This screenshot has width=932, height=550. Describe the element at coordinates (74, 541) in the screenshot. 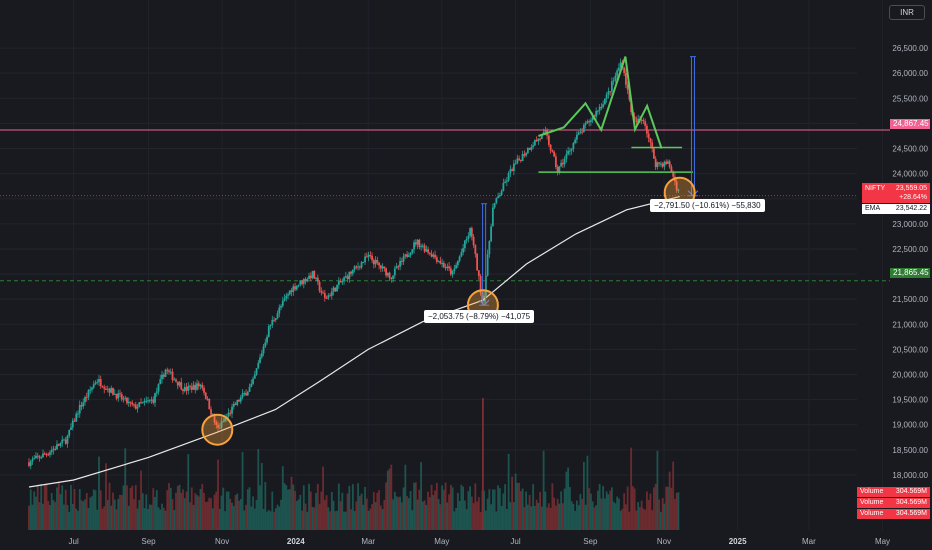

I see `x-tick-label: Jul` at that location.